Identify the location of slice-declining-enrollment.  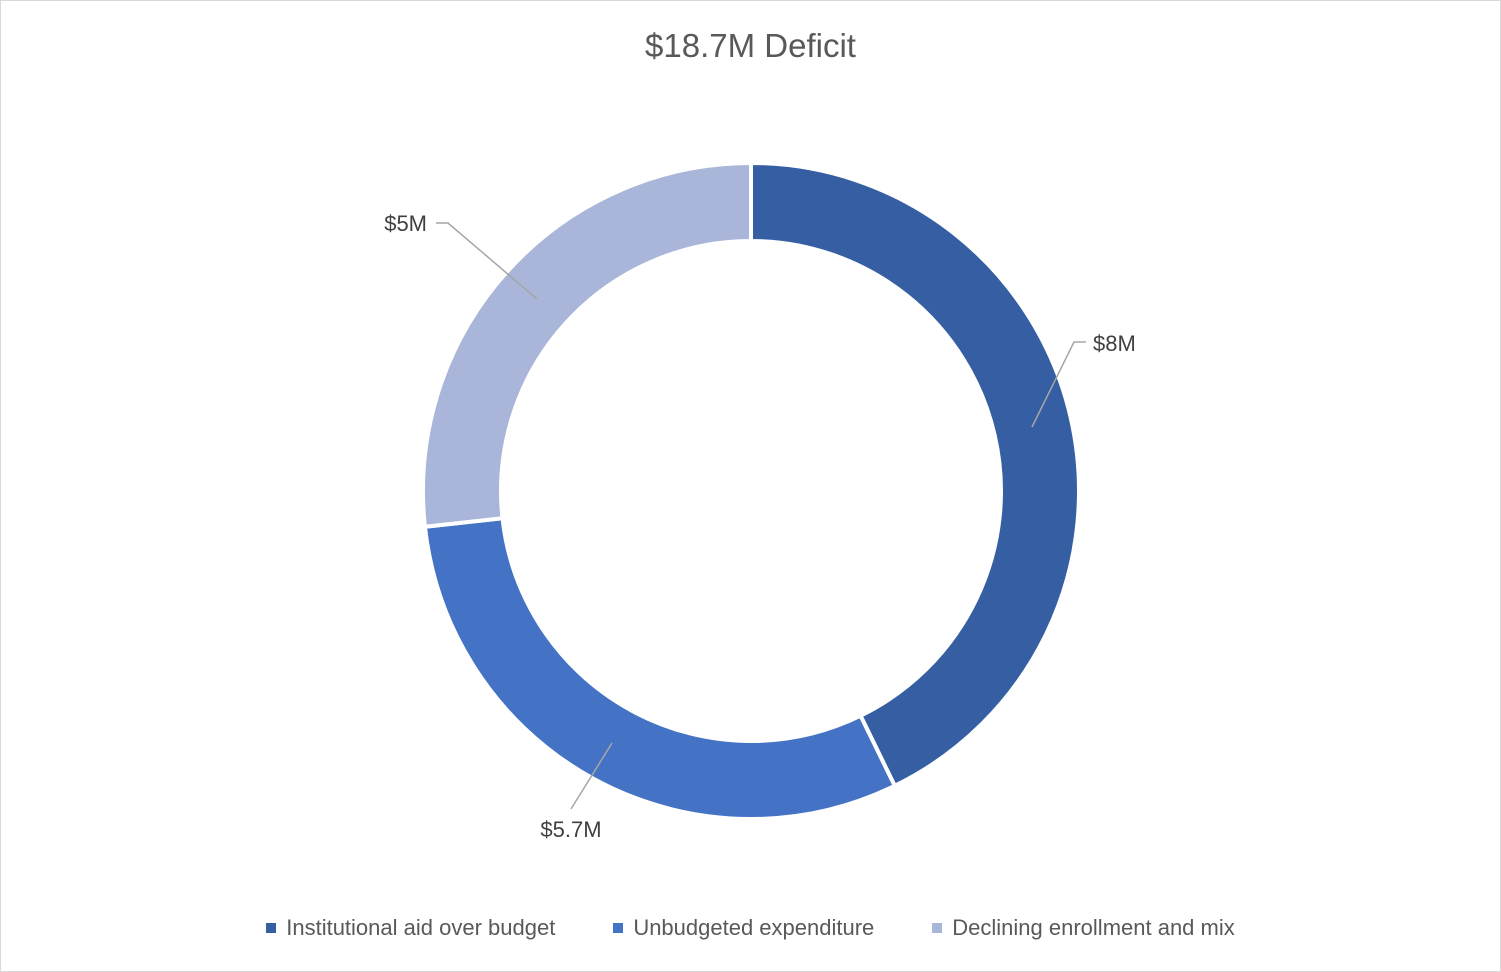
(587, 344).